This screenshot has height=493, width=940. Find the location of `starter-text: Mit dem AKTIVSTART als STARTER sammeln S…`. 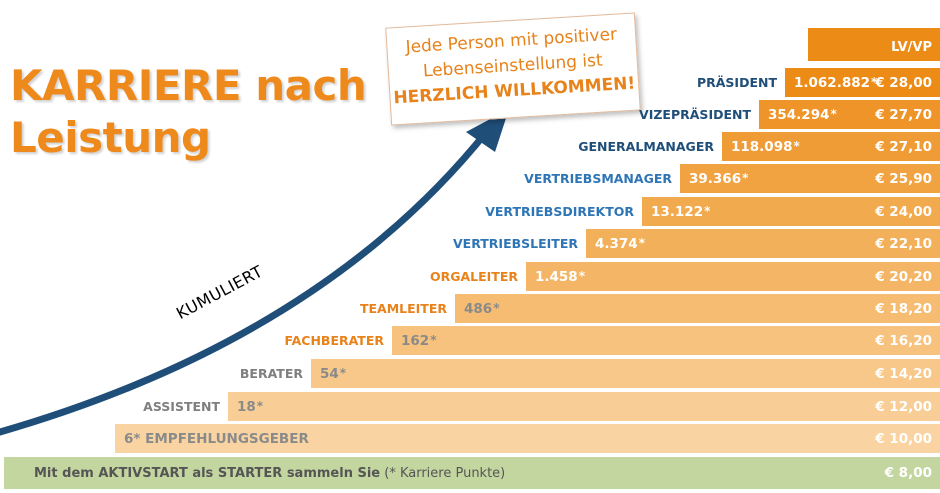

starter-text: Mit dem AKTIVSTART als STARTER sammeln S… is located at coordinates (207, 473).